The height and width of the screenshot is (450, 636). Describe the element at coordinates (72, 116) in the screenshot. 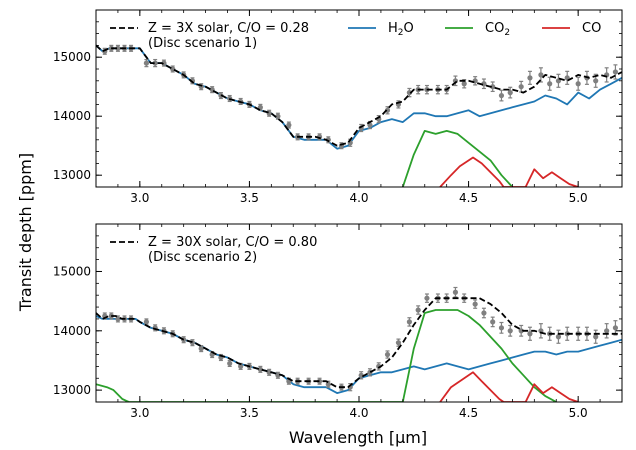

I see `top-y-tick-label: 14000` at that location.